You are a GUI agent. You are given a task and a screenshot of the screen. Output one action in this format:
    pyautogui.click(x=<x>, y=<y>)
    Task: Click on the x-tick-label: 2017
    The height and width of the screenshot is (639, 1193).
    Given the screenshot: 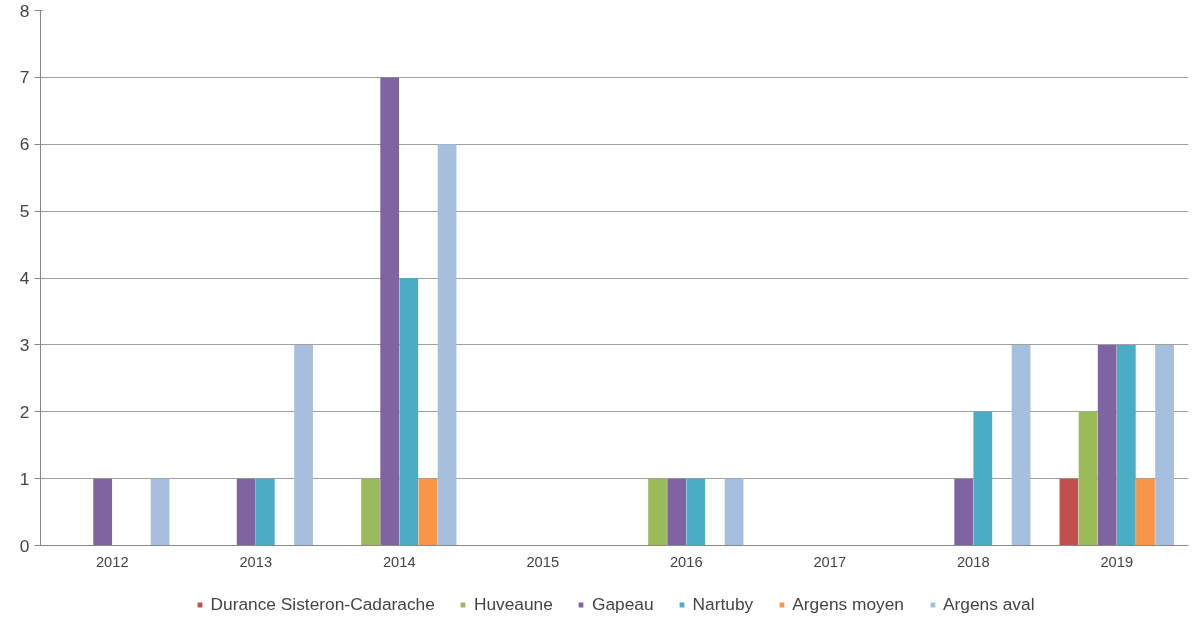 What is the action you would take?
    pyautogui.click(x=830, y=561)
    